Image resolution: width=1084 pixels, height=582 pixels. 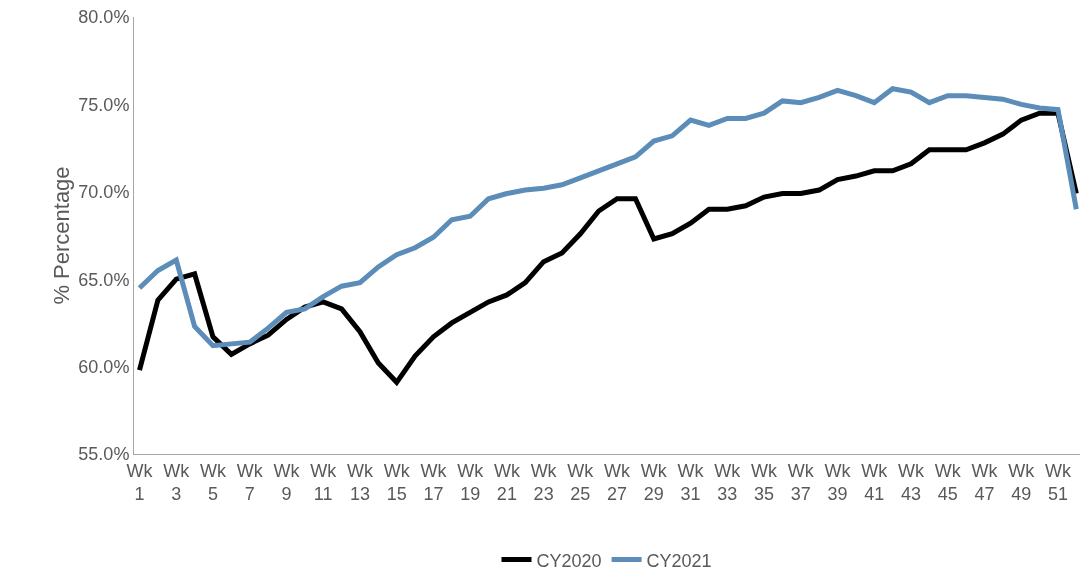 I want to click on x-tick-label: Wk 27, so click(x=618, y=482).